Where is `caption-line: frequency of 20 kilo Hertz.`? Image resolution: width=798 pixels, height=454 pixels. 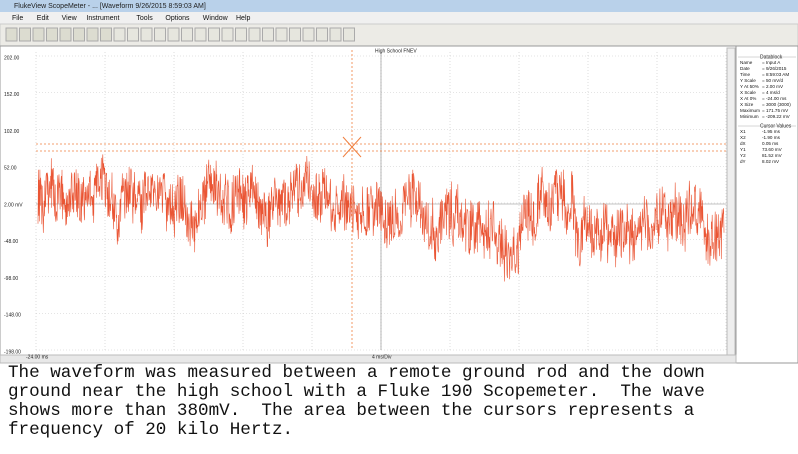
caption-line: frequency of 20 kilo Hertz. is located at coordinates (151, 430).